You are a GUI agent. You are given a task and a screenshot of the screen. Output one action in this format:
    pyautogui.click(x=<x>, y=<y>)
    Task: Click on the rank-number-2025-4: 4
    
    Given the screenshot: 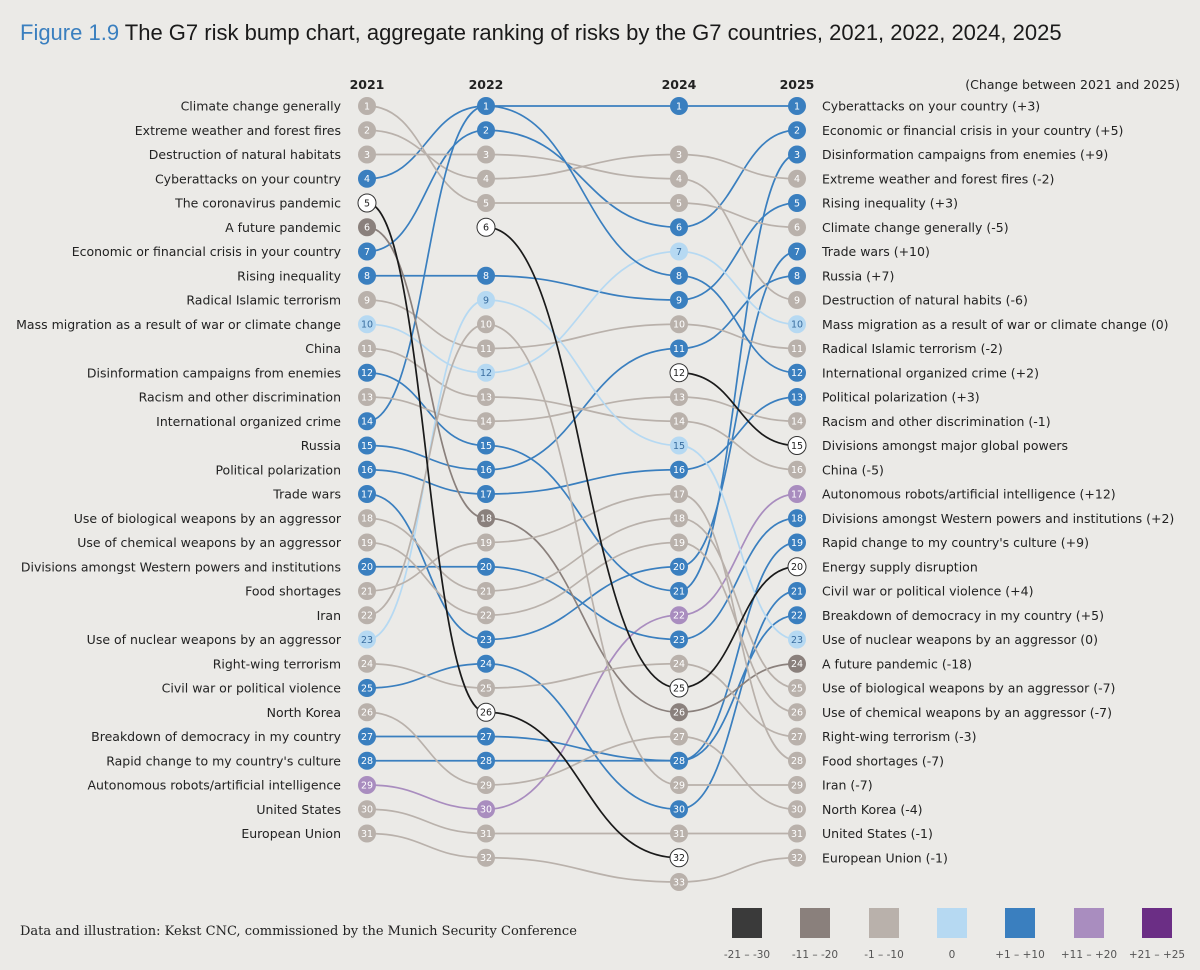 What is the action you would take?
    pyautogui.click(x=797, y=179)
    